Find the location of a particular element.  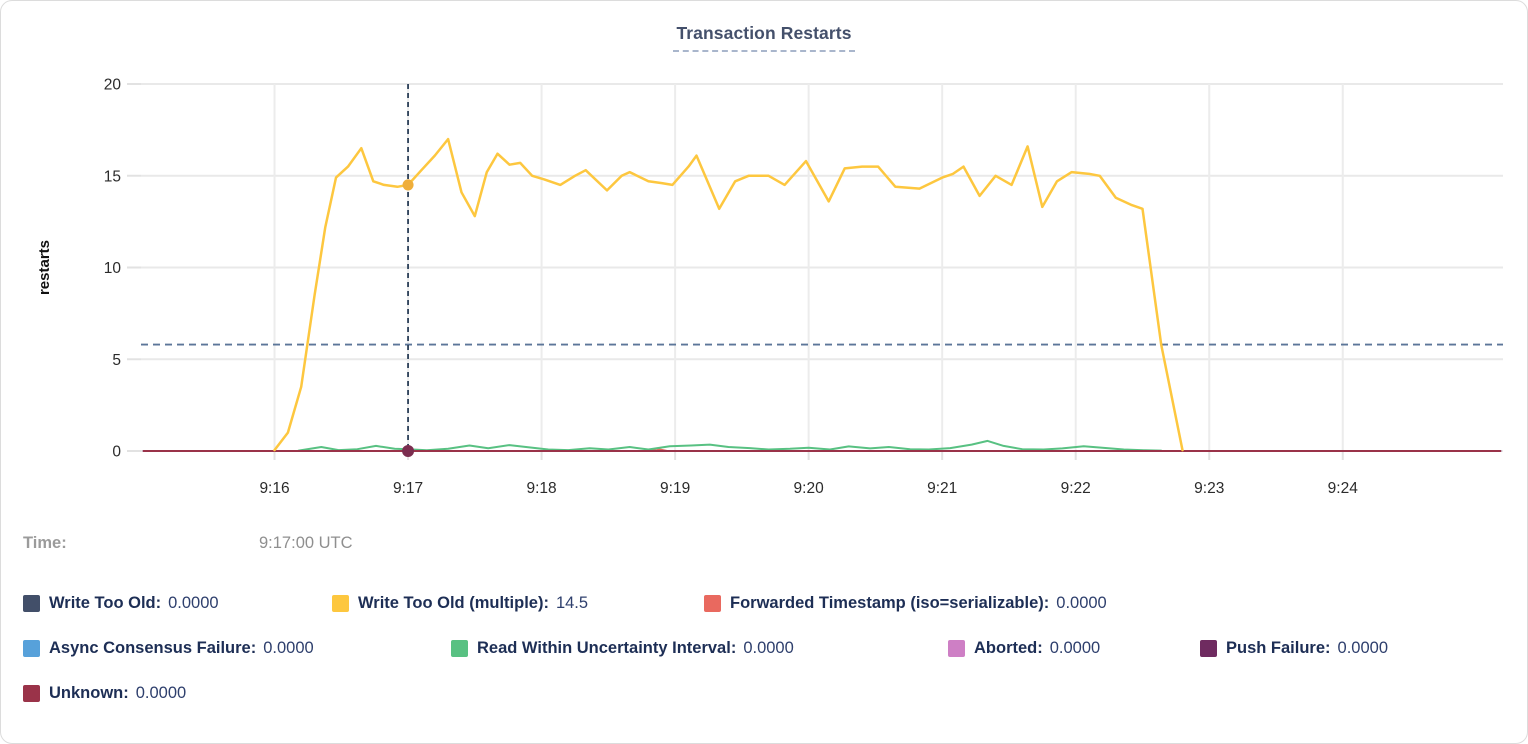

legend-swatch-push-failure is located at coordinates (1208, 648).